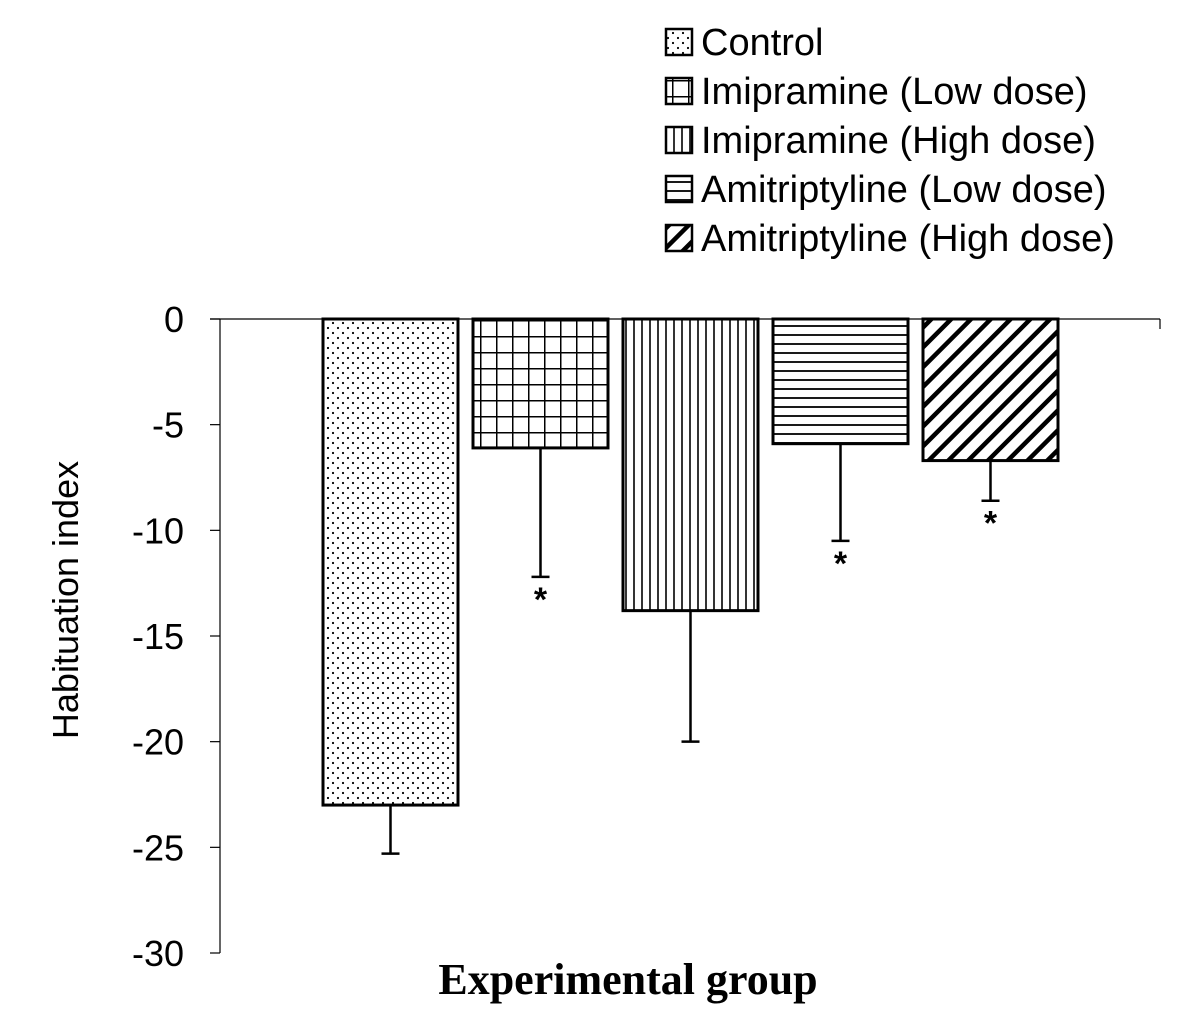 This screenshot has width=1200, height=1016. Describe the element at coordinates (690, 465) in the screenshot. I see `bar-imipramine-high-dose` at that location.